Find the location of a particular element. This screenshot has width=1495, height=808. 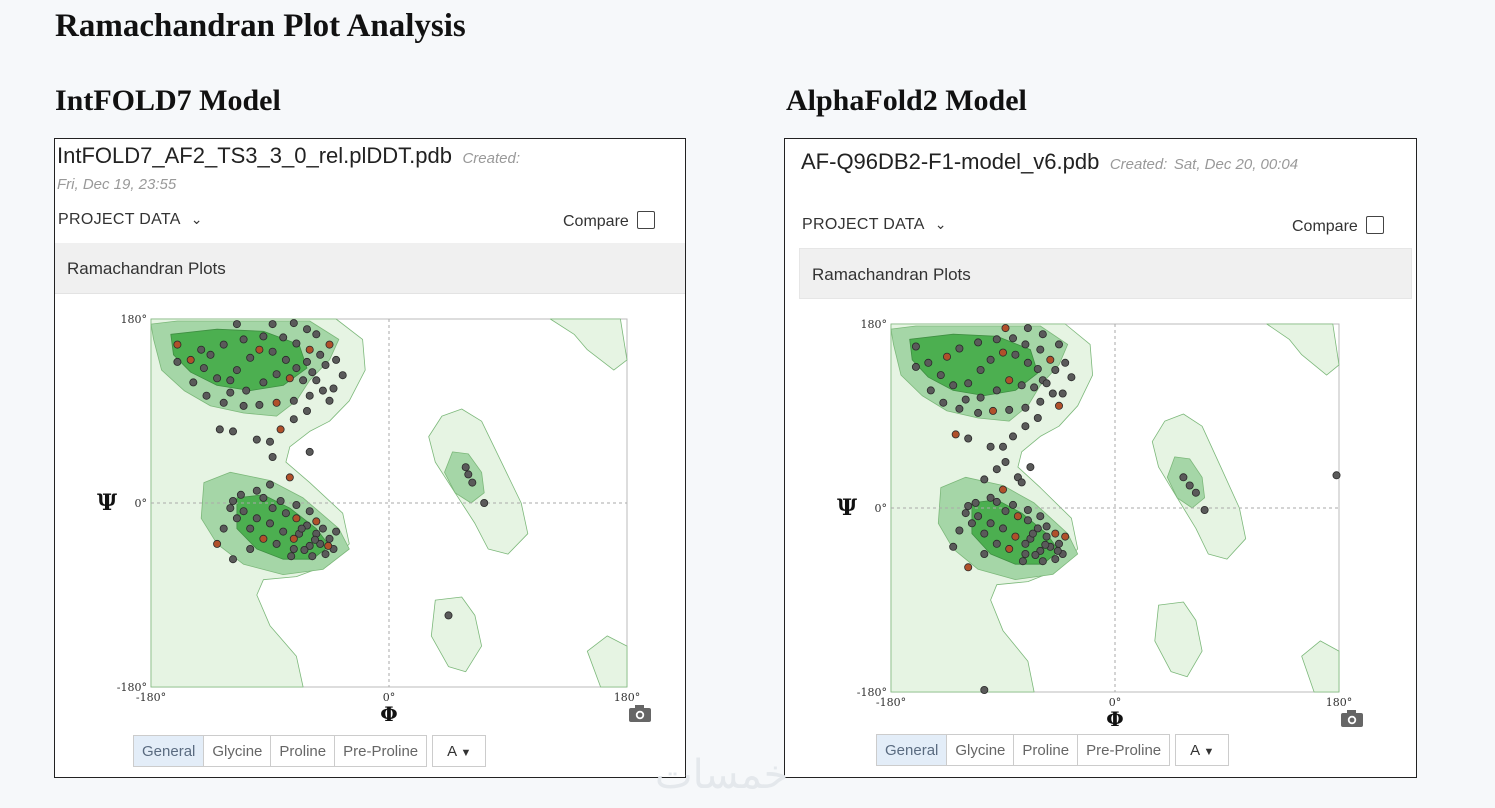

x-axis-label: Φ is located at coordinates (388, 714).